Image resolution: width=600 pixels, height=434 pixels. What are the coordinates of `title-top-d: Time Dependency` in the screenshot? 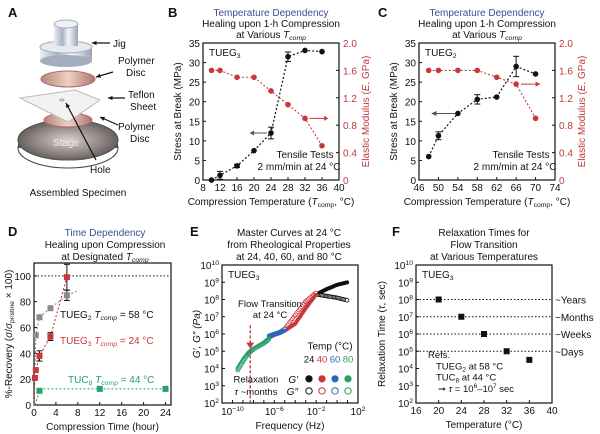 It's located at (105, 233).